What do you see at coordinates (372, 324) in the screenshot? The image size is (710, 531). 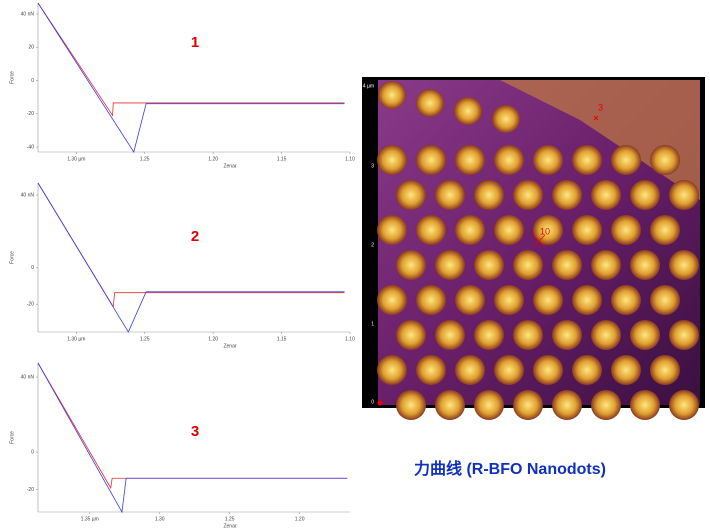 I see `afm-label: 1` at bounding box center [372, 324].